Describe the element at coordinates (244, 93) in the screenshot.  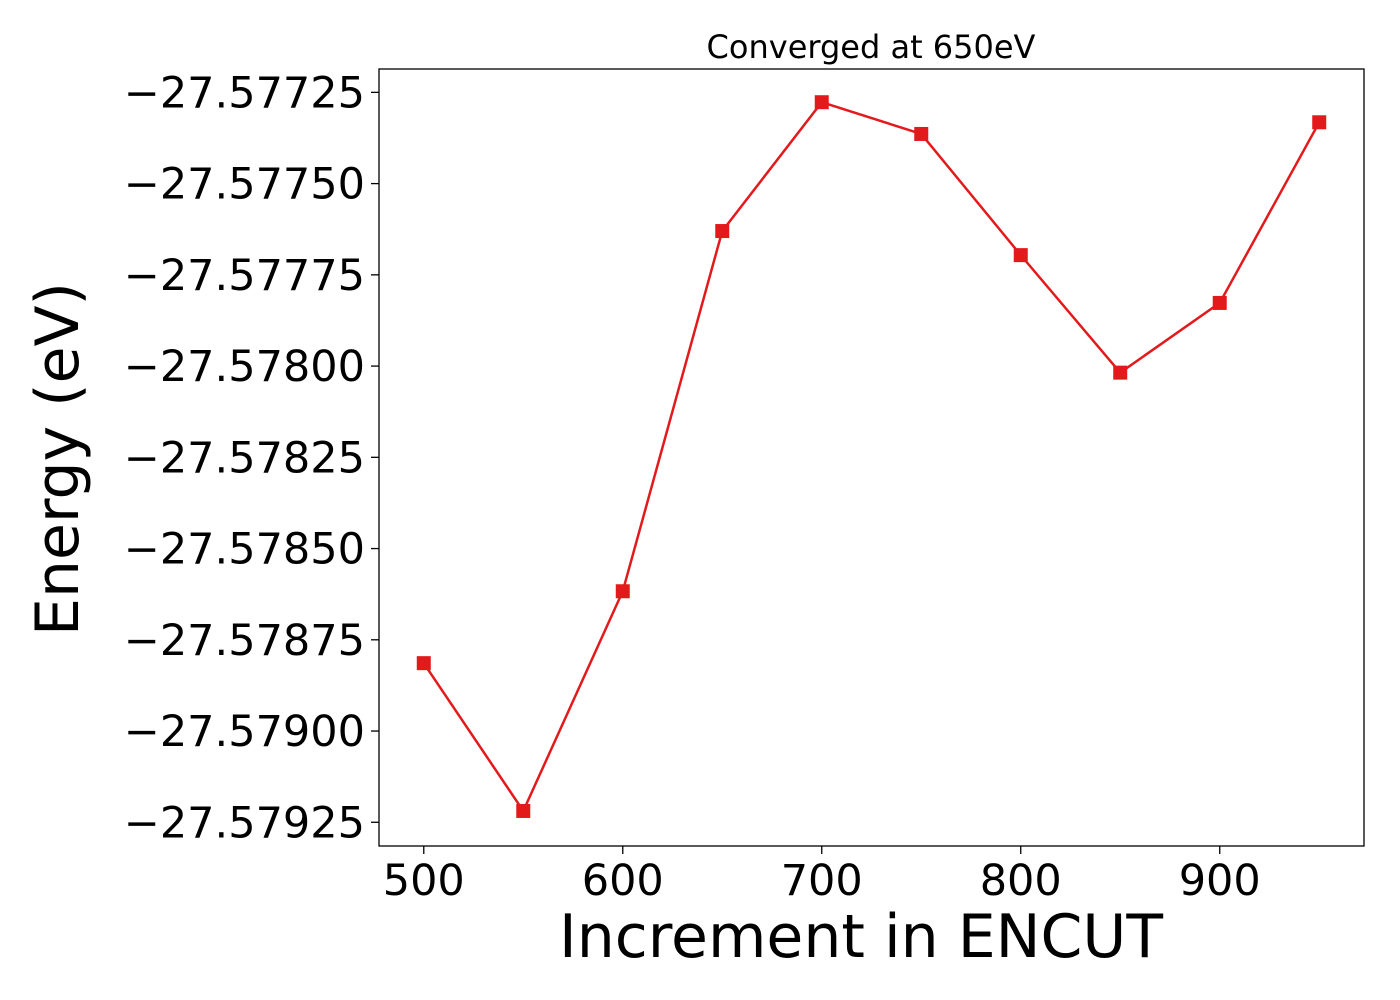
I see `y-tick-label: −27.57725` at that location.